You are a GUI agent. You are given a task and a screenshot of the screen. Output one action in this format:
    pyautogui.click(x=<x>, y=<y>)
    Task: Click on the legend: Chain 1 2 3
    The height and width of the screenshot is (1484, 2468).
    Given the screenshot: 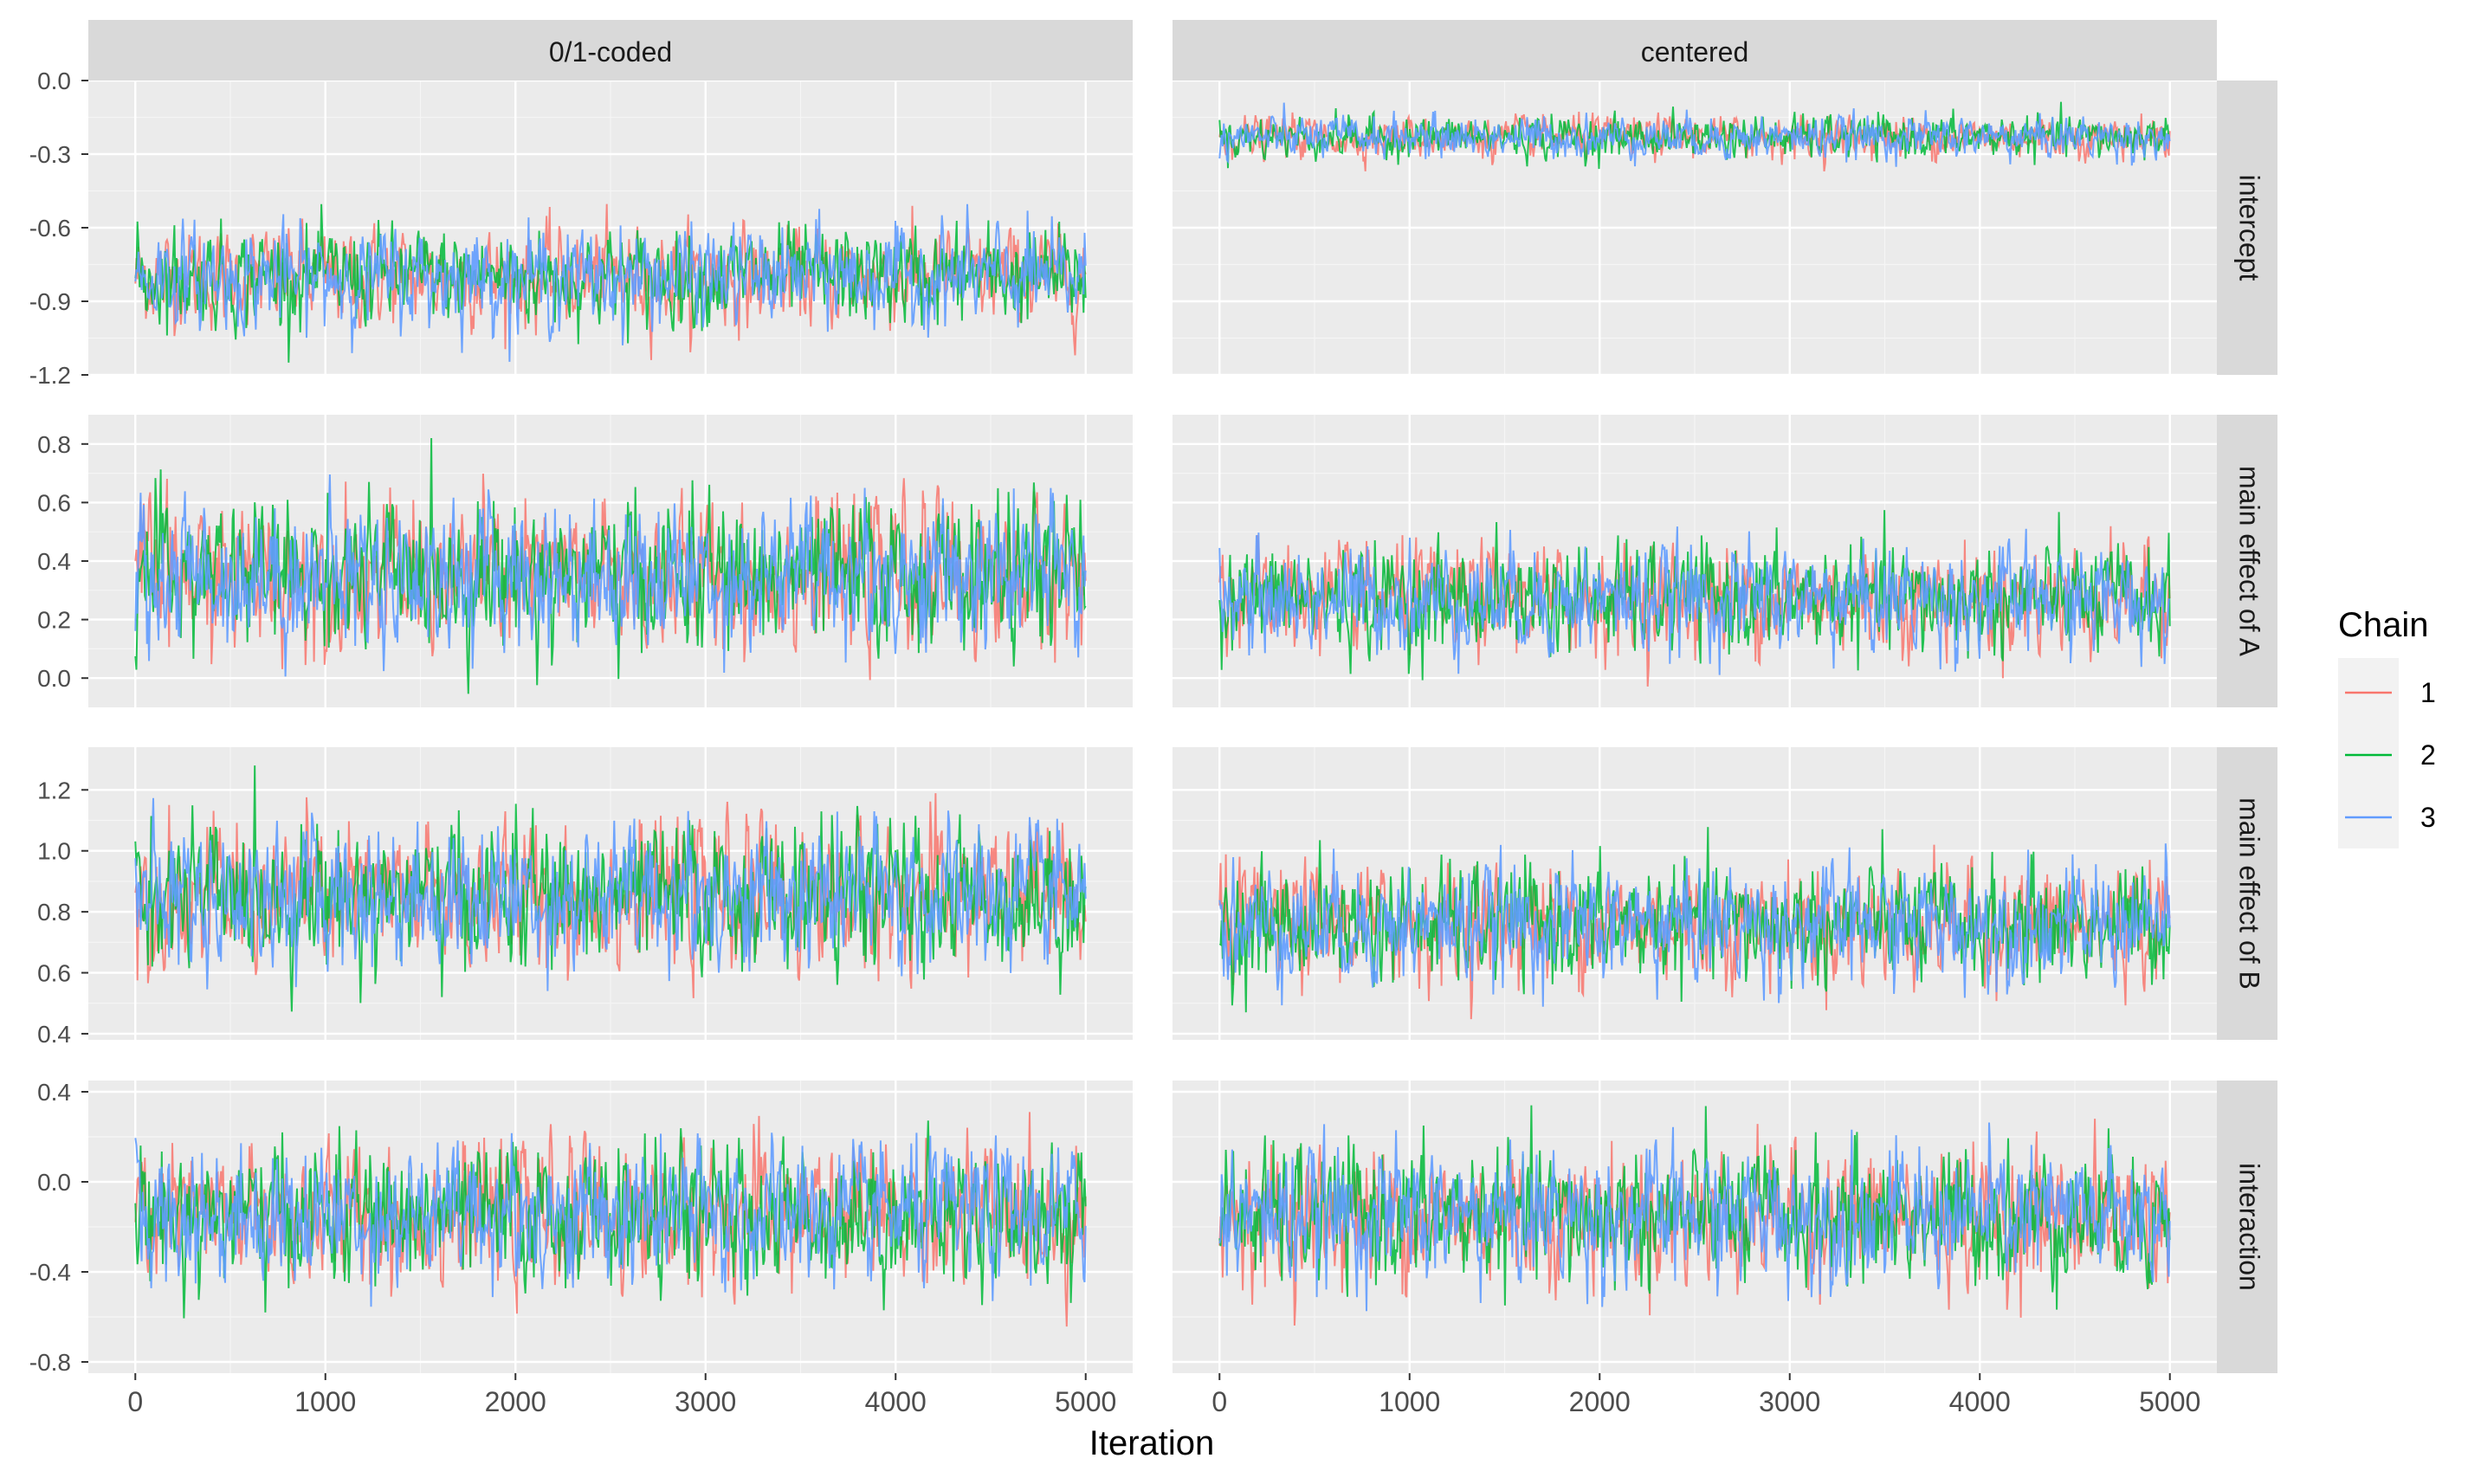 What is the action you would take?
    pyautogui.click(x=2387, y=727)
    